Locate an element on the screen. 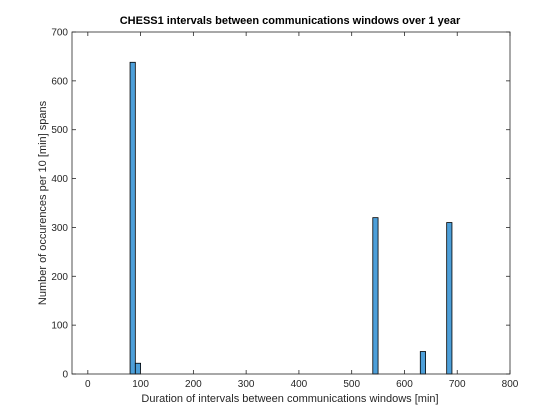 The height and width of the screenshot is (420, 560). y-tick-label: 0 is located at coordinates (65, 375).